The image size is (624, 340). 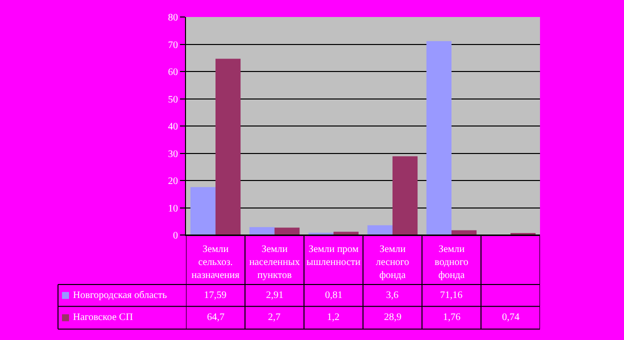 What do you see at coordinates (274, 262) in the screenshot?
I see `x-tick-label: Земли населенных пунктов` at bounding box center [274, 262].